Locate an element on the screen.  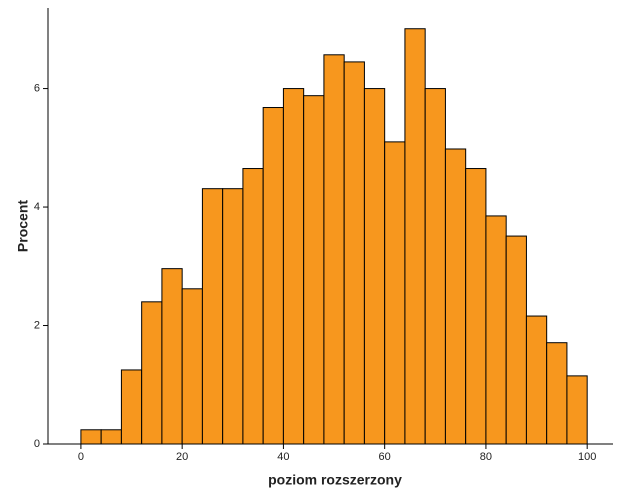
x-tick-label: 100 is located at coordinates (587, 457).